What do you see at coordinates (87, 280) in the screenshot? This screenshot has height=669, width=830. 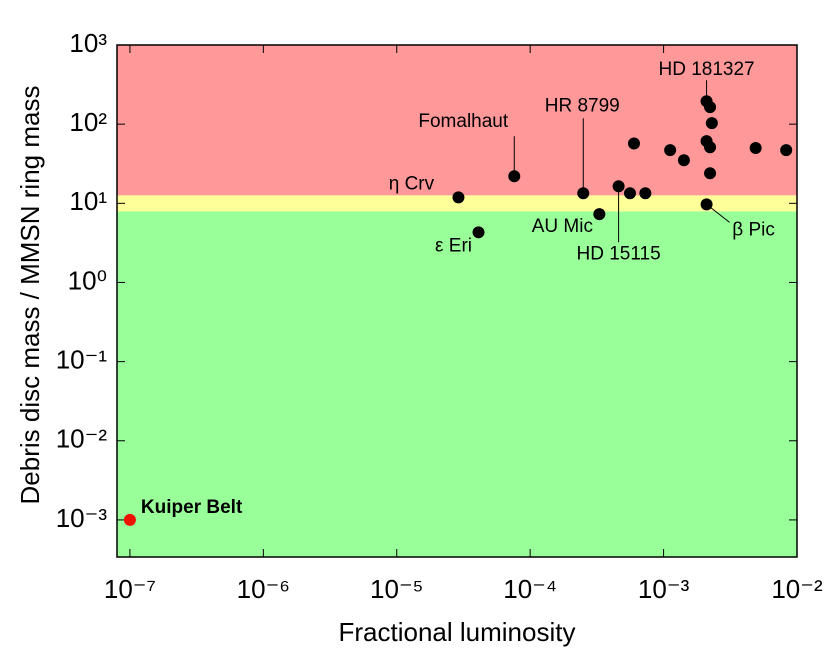 I see `y-tick-label: 10⁰` at bounding box center [87, 280].